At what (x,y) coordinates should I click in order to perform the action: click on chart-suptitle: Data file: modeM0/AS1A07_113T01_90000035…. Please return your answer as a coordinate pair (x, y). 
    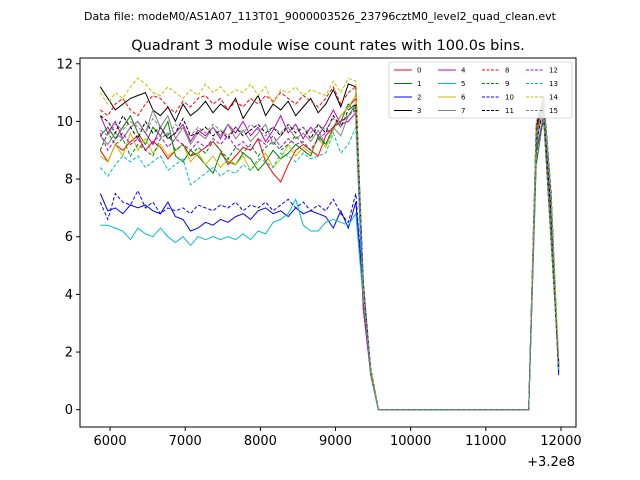
    Looking at the image, I should click on (320, 16).